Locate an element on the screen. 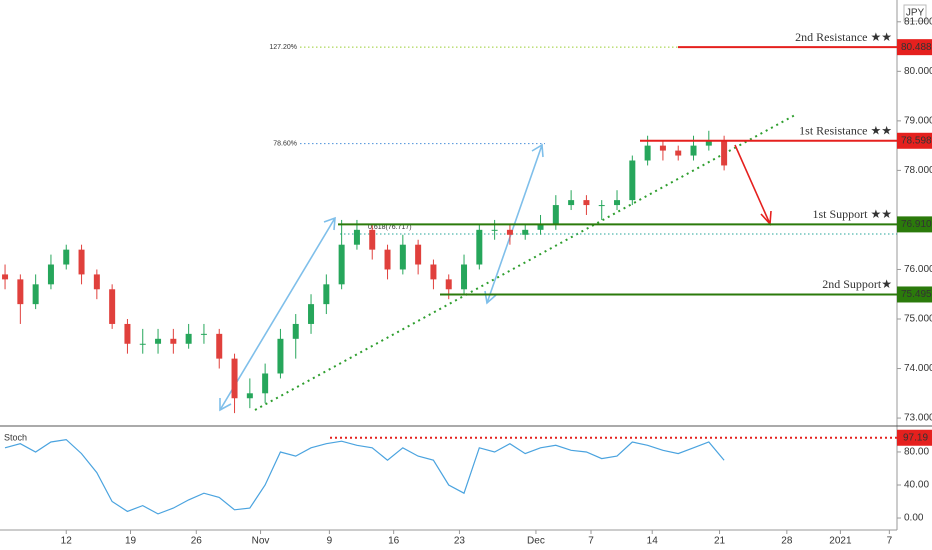 The width and height of the screenshot is (932, 550). fib-label: 78.60% is located at coordinates (285, 143).